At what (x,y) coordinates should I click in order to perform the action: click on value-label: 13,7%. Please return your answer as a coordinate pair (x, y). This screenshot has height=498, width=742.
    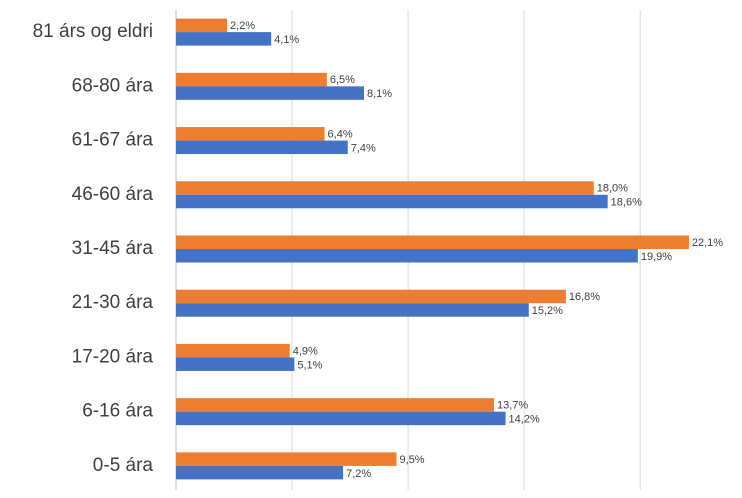
    Looking at the image, I should click on (512, 406).